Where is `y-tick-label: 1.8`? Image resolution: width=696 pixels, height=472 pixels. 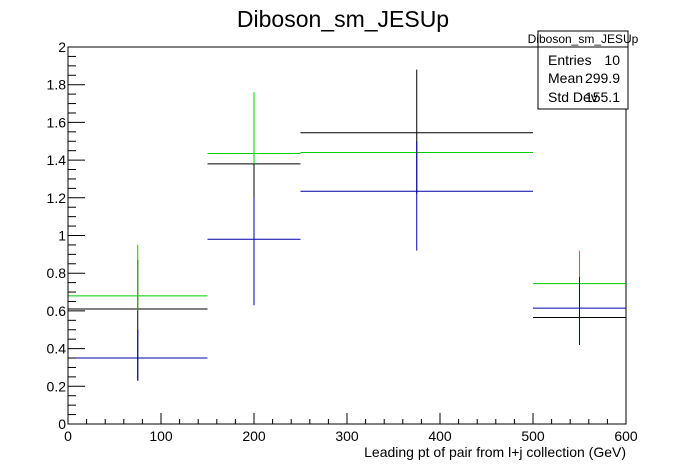
y-tick-label: 1.8 is located at coordinates (57, 85).